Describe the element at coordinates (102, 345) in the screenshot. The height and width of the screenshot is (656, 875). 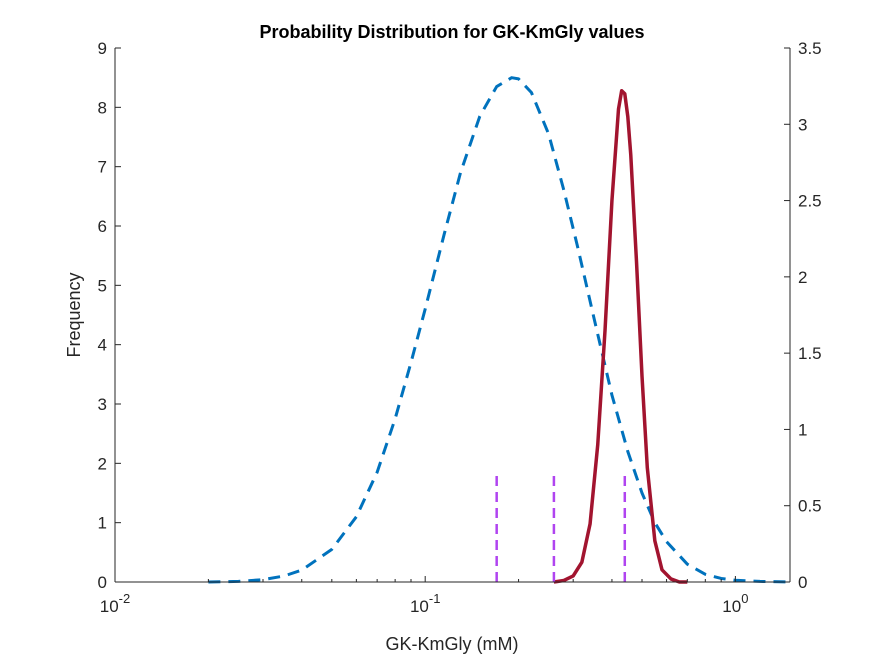
I see `y-tick-label: 4` at that location.